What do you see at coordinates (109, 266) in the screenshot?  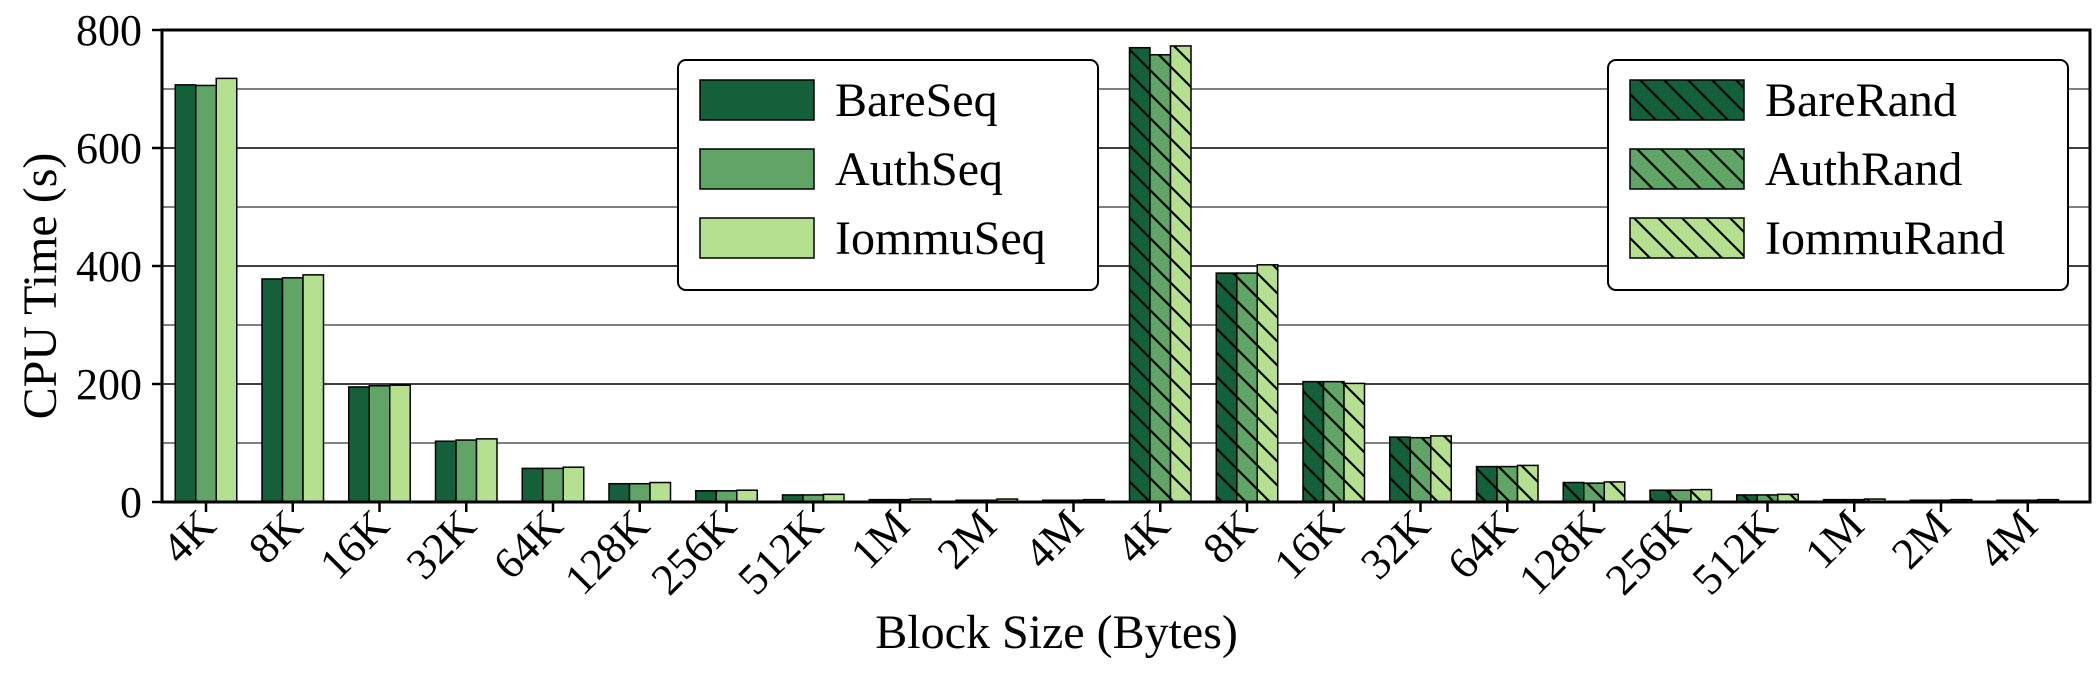 I see `y-tick-label: 400` at bounding box center [109, 266].